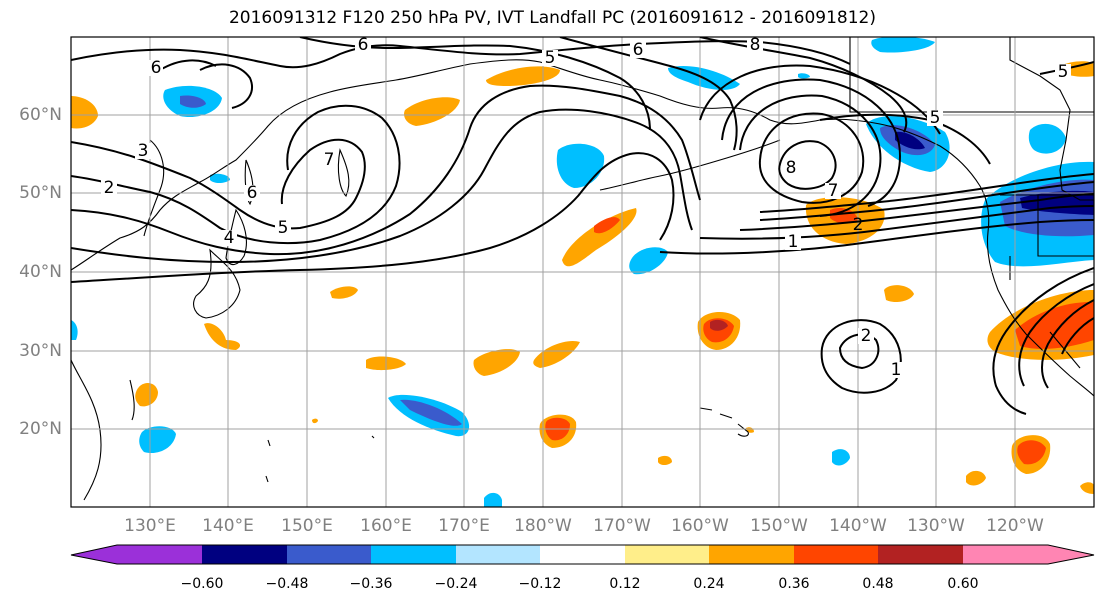 The height and width of the screenshot is (601, 1105). What do you see at coordinates (791, 168) in the screenshot?
I see `contour-label: 8` at bounding box center [791, 168].